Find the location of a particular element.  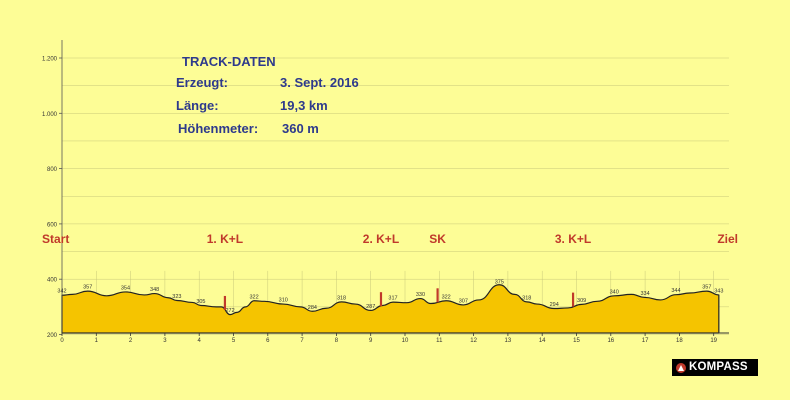

elevation-point-label: 317 is located at coordinates (392, 299).